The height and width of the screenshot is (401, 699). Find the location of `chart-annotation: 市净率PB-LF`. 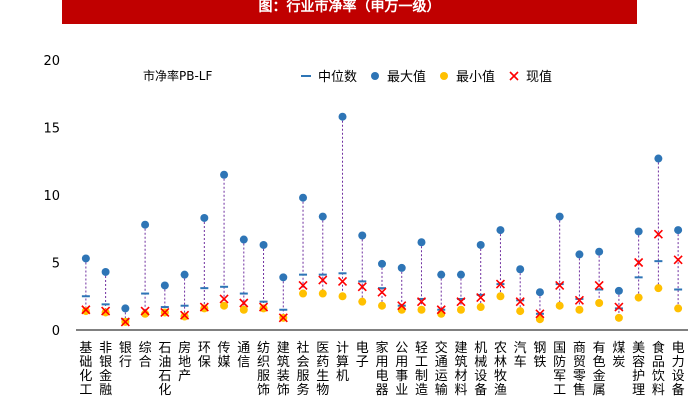

chart-annotation: 市净率PB-LF is located at coordinates (177, 75).